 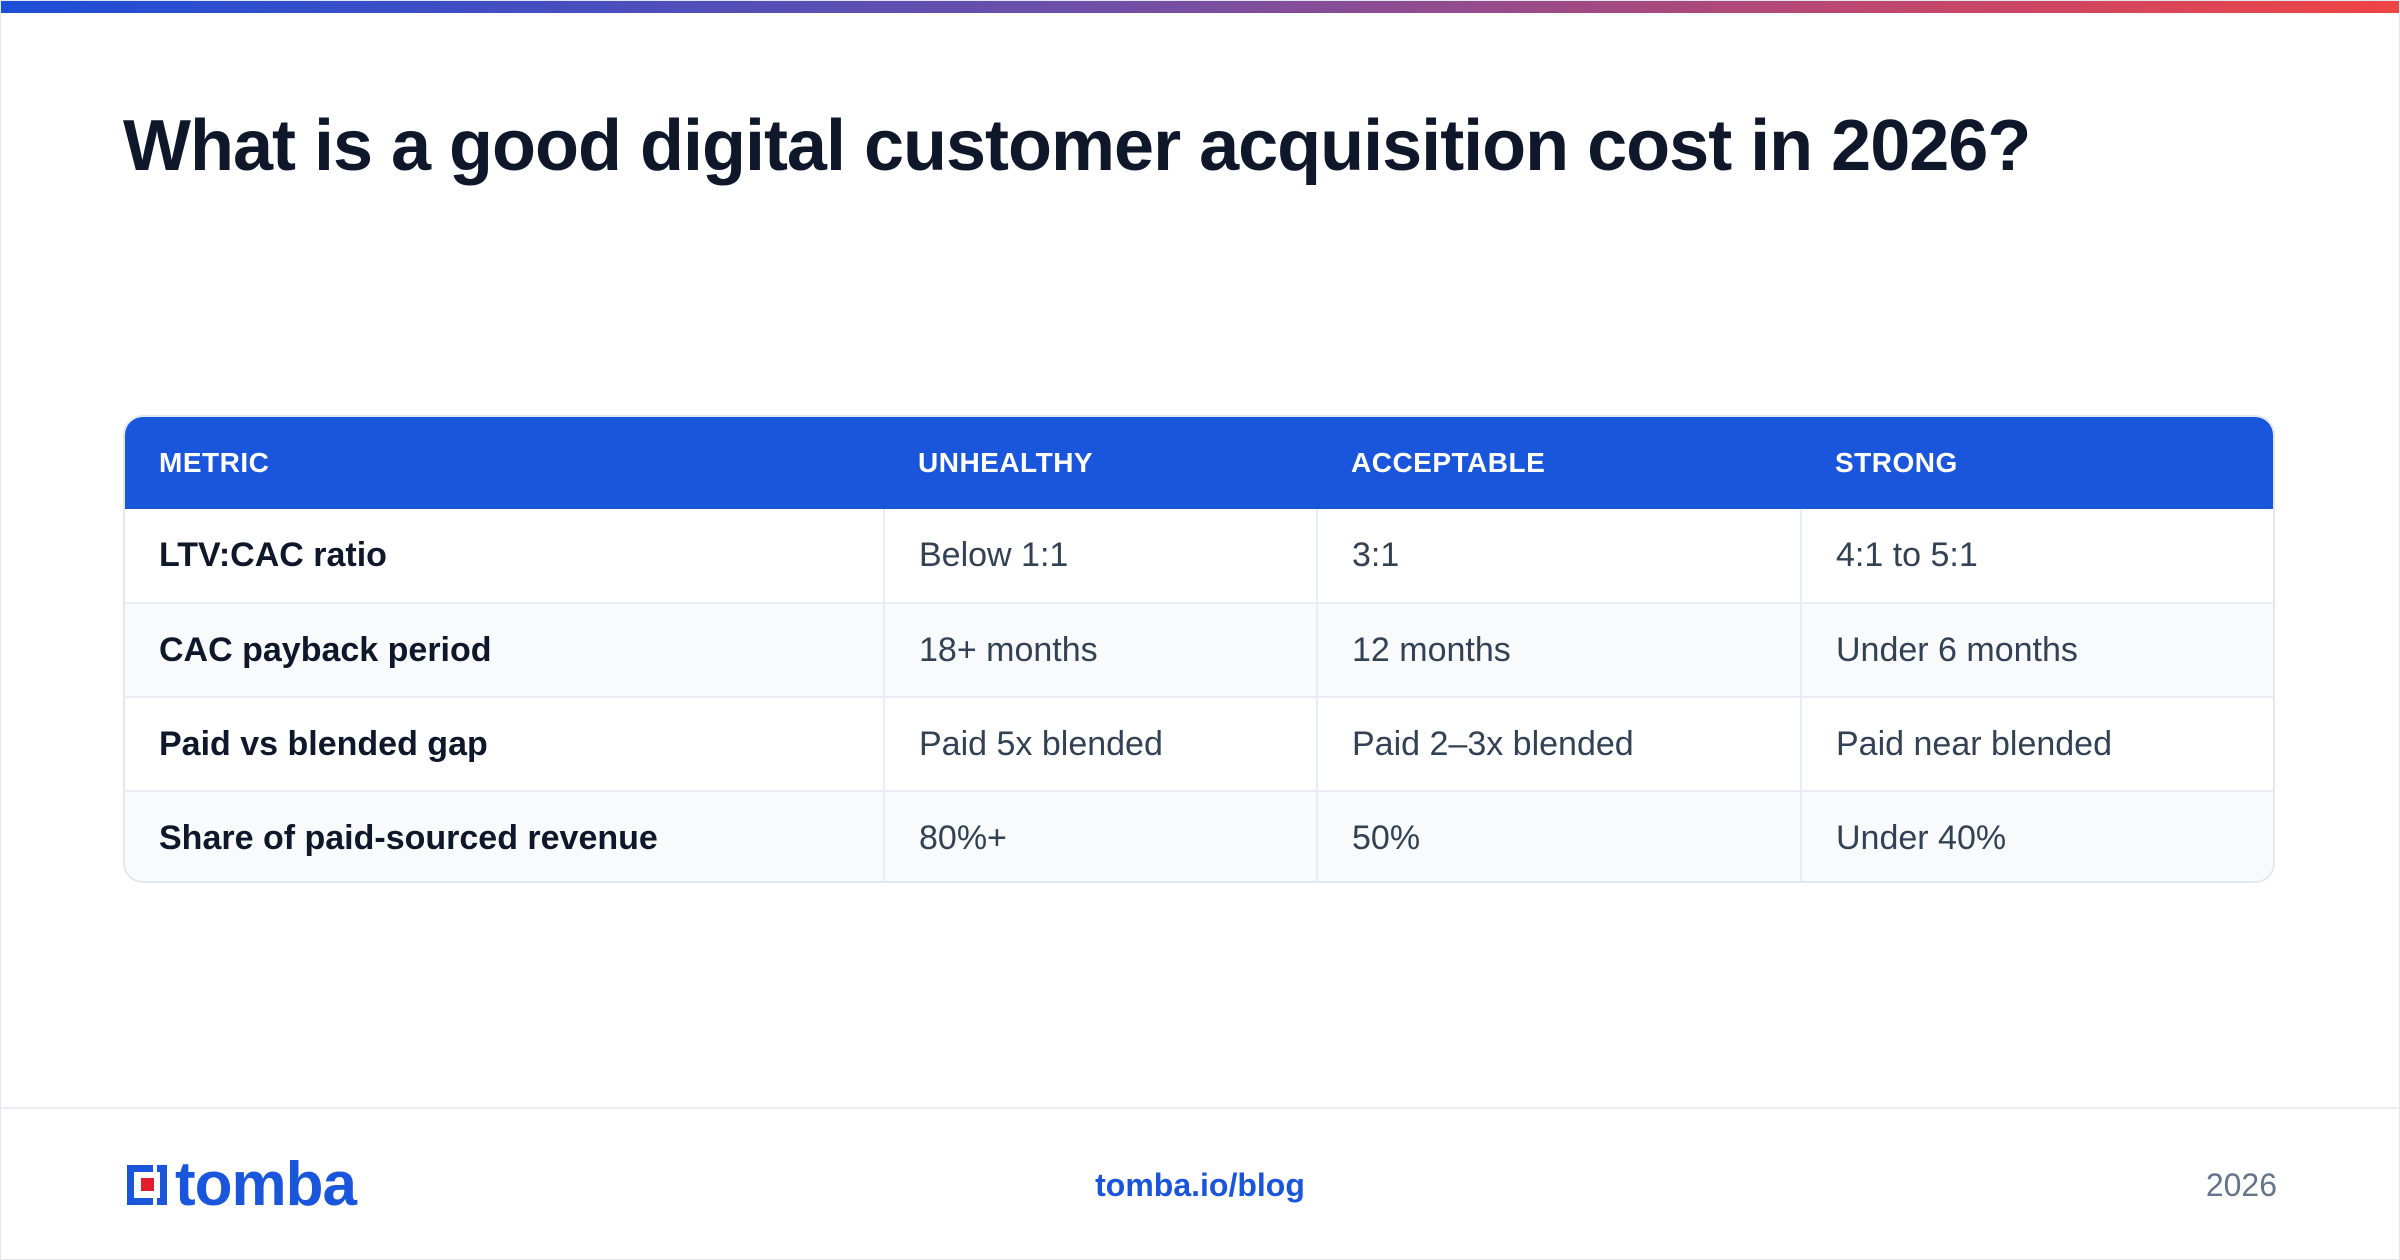 What do you see at coordinates (1558, 835) in the screenshot?
I see `row-acceptable: 50%` at bounding box center [1558, 835].